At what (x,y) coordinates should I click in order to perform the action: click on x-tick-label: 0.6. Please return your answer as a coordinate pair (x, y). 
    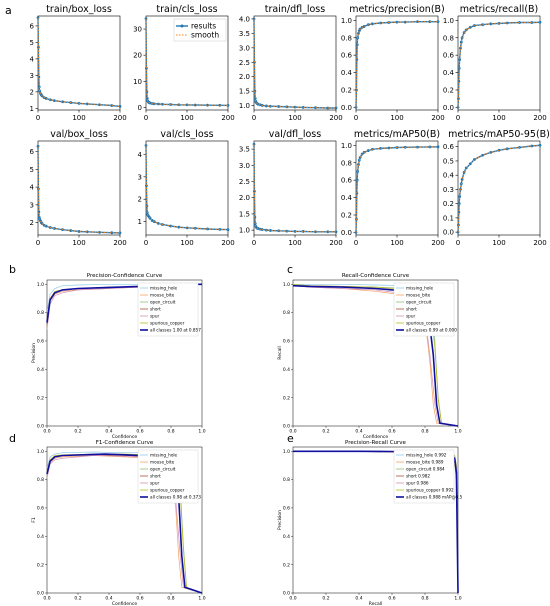
    Looking at the image, I should click on (391, 432).